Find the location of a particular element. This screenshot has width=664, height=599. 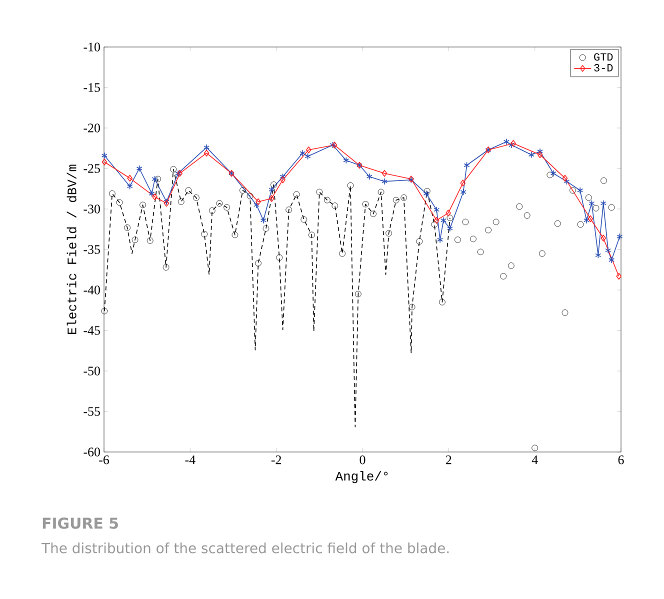

x-tick-label: -6 is located at coordinates (104, 460).